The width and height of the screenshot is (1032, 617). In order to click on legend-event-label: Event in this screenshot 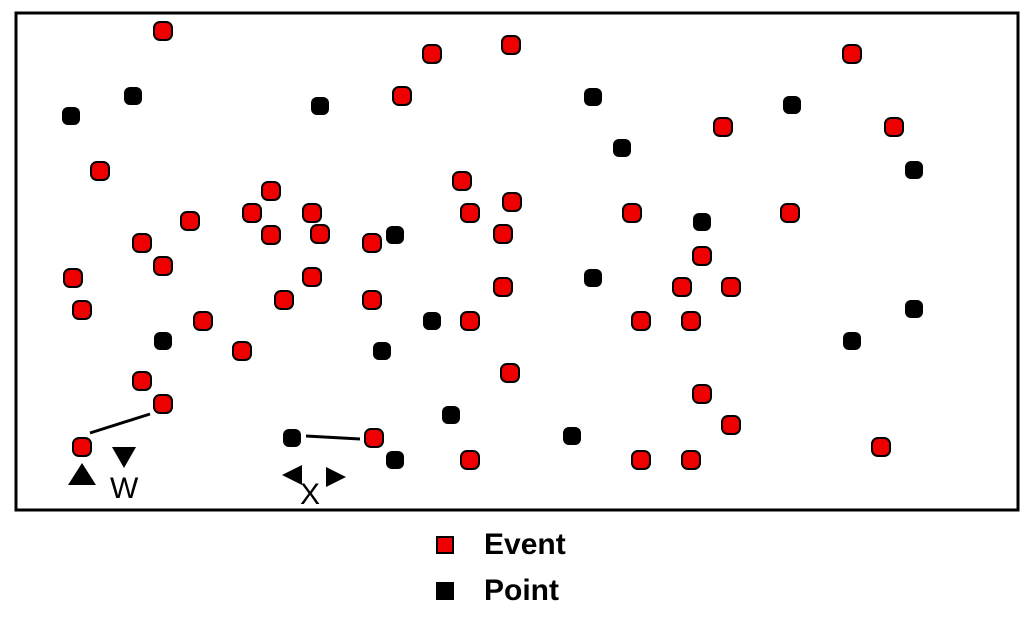, I will do `click(525, 544)`.